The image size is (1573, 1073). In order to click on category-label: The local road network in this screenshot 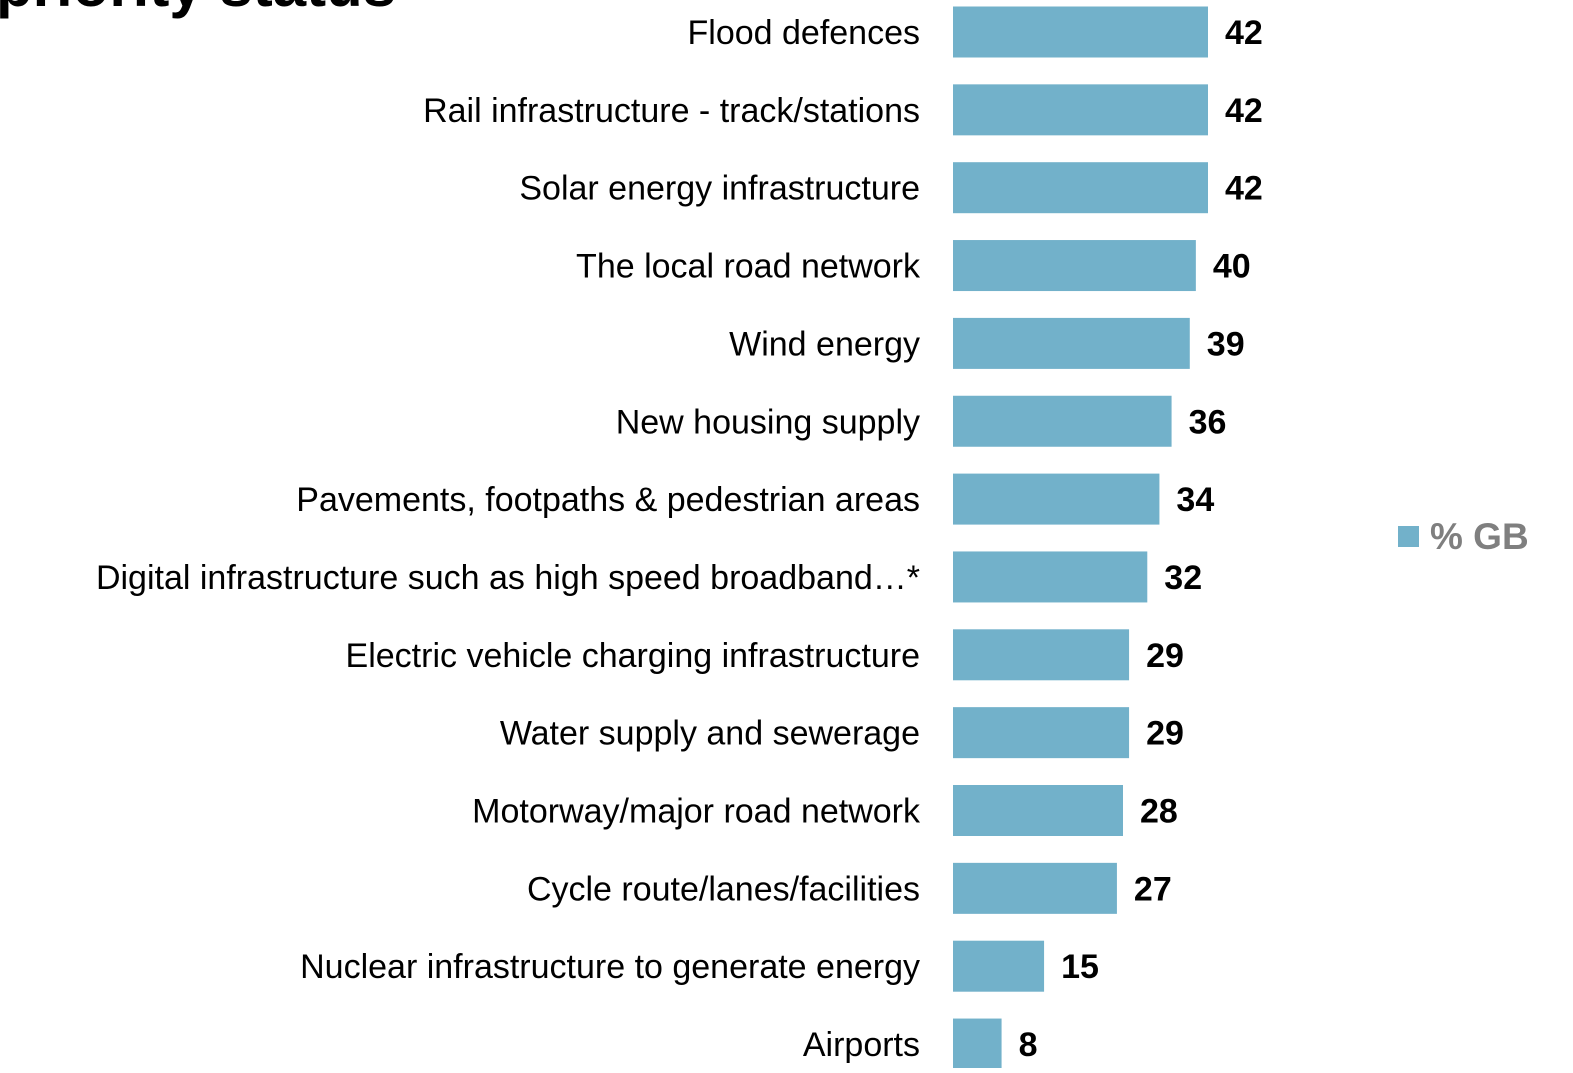, I will do `click(748, 267)`.